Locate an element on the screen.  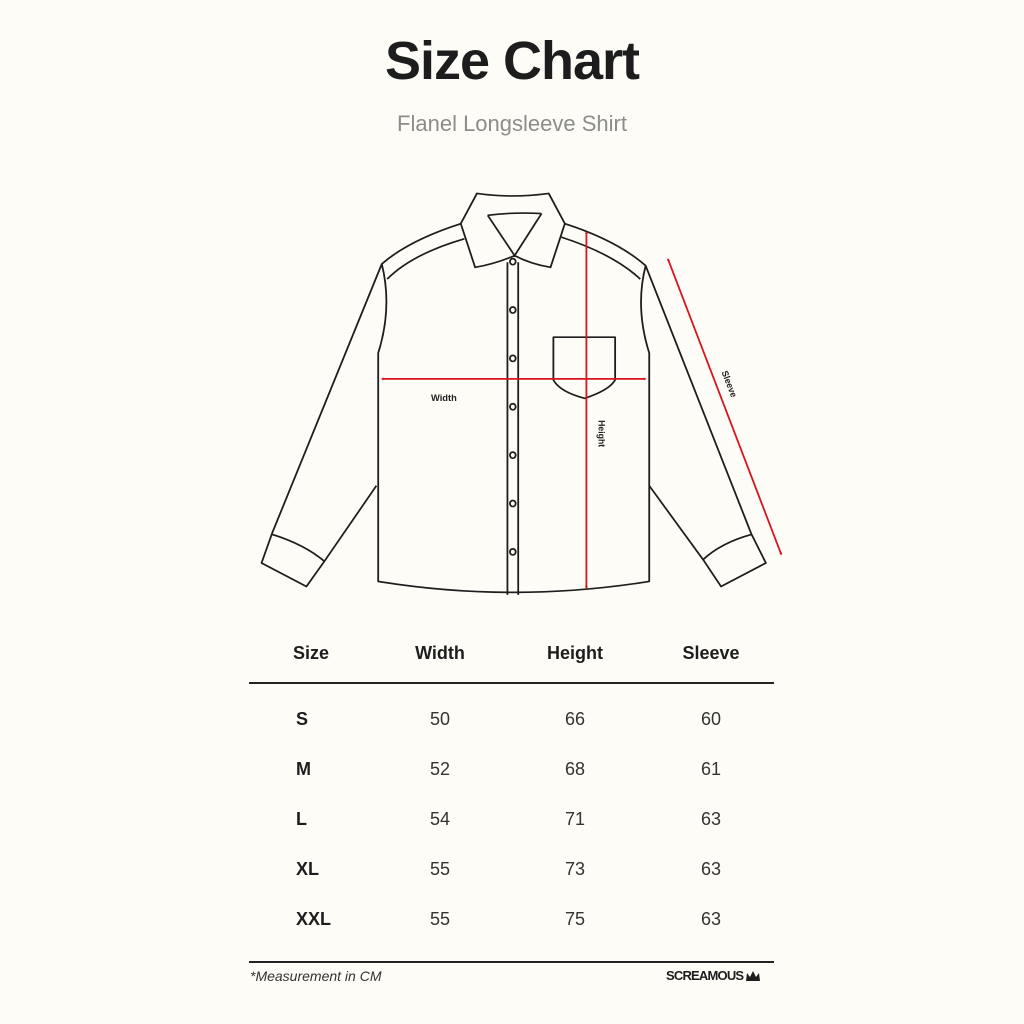
size-label: XXL is located at coordinates (314, 919).